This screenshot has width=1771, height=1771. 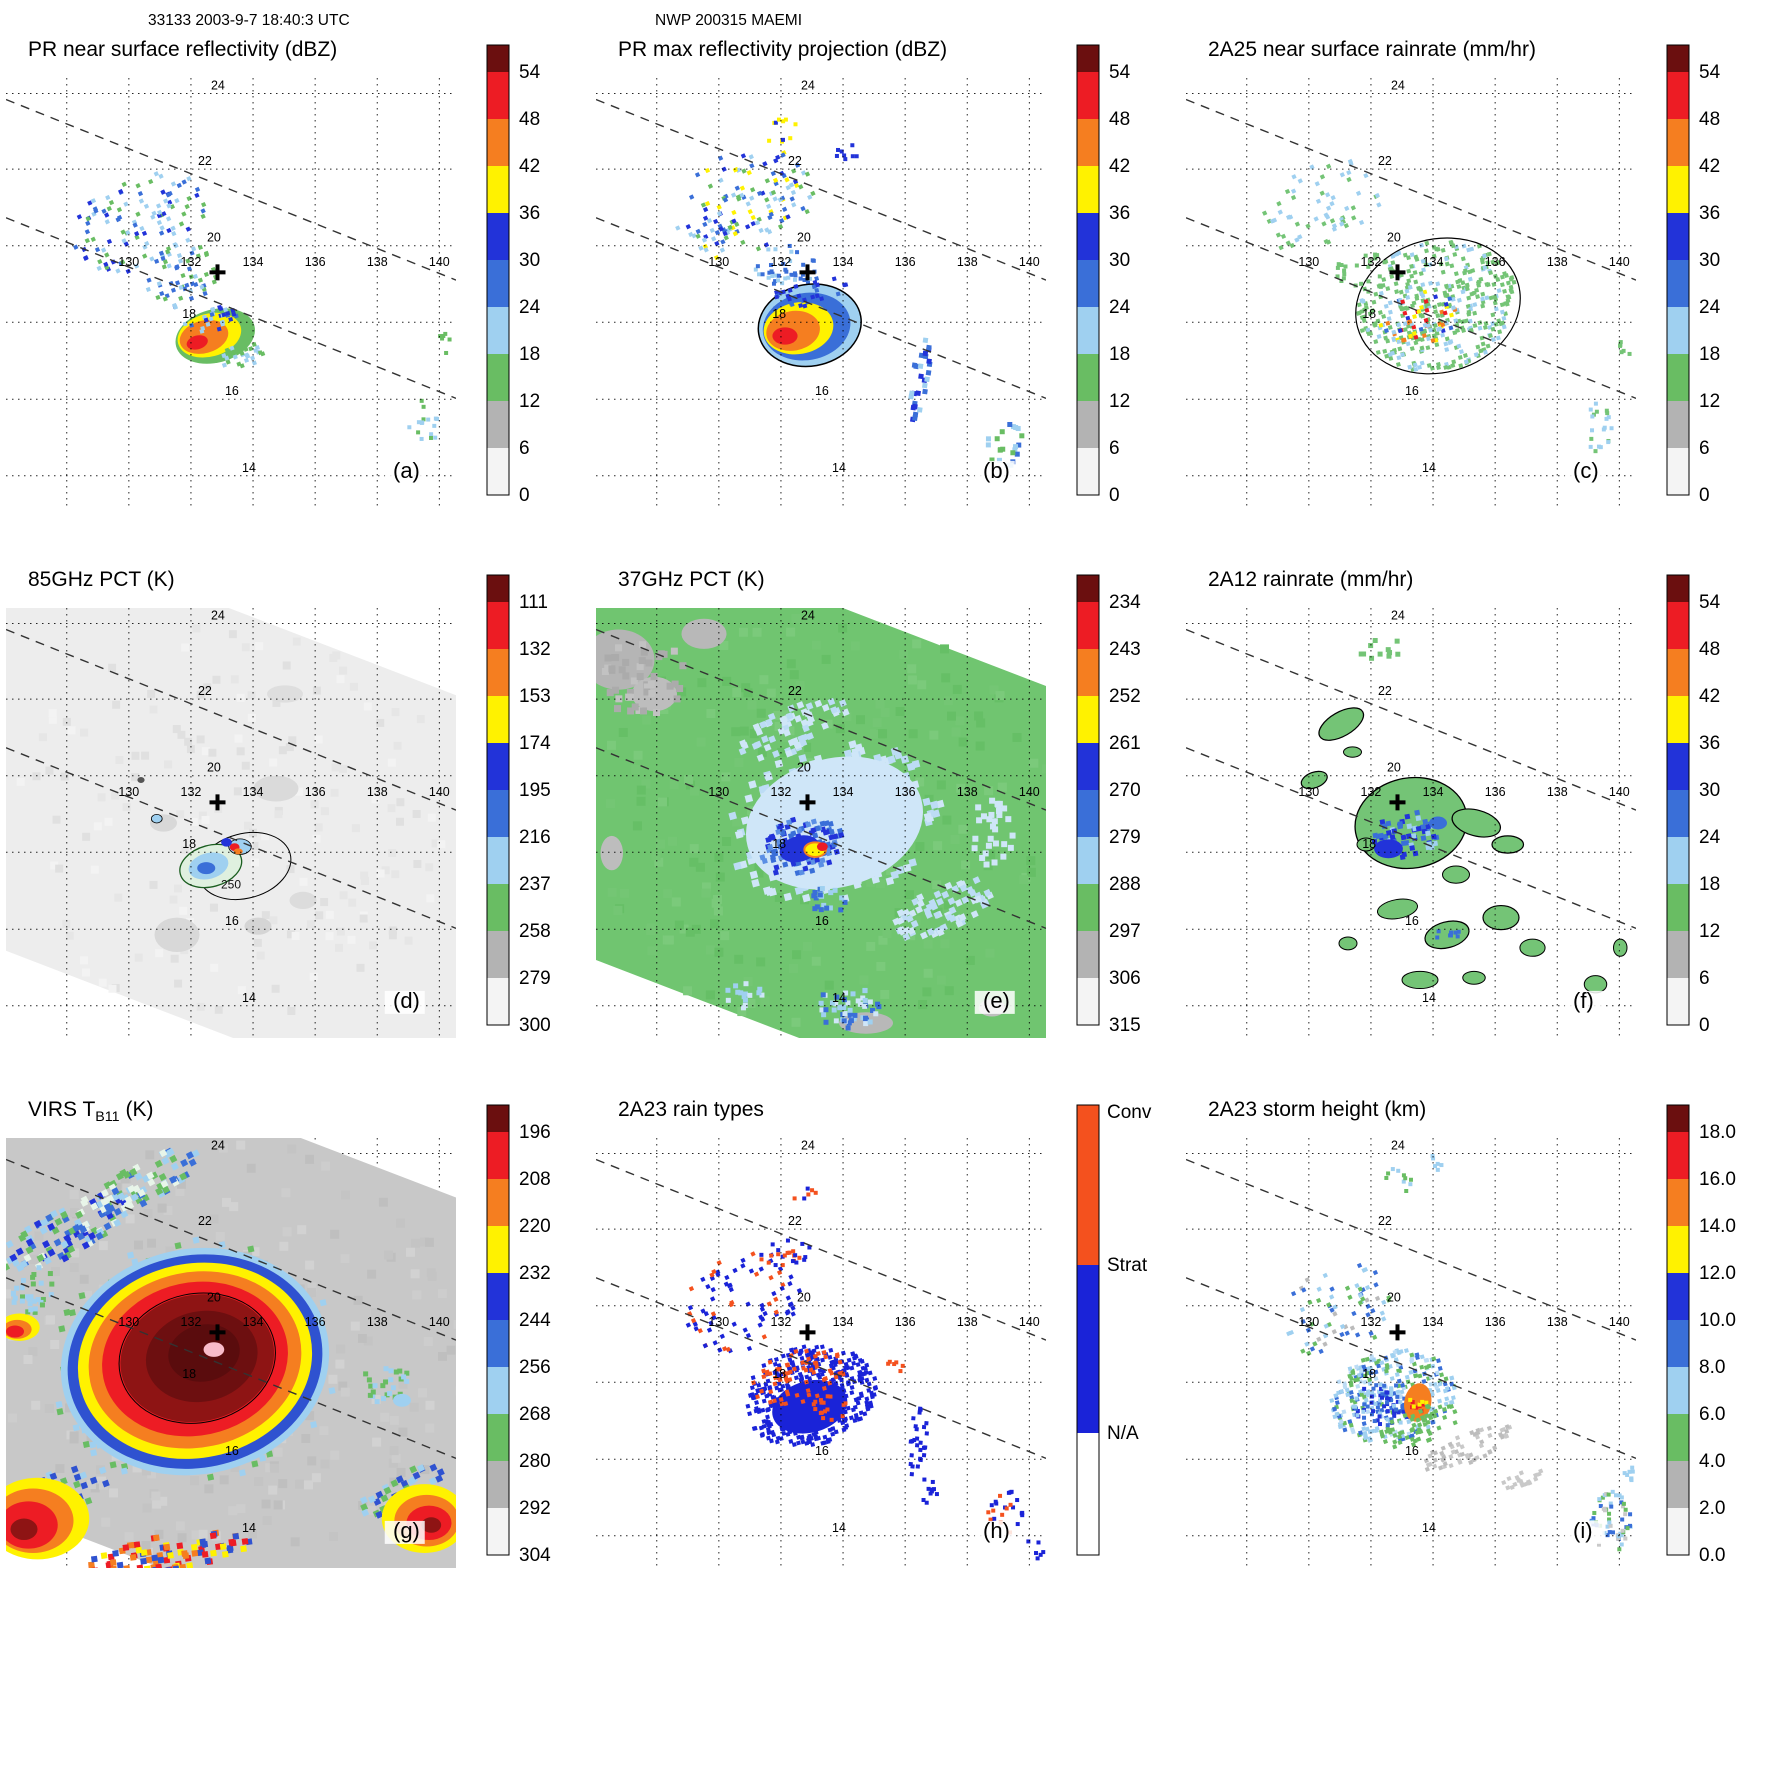 What do you see at coordinates (183, 49) in the screenshot?
I see `panel-title-text: PR near surface reflectivity (dBZ)` at bounding box center [183, 49].